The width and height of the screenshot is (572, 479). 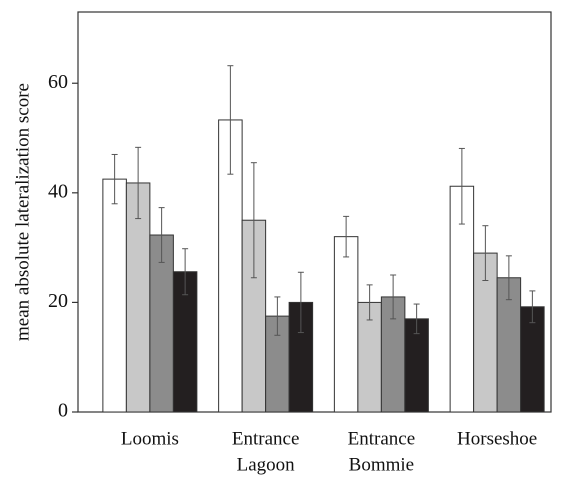 What do you see at coordinates (58, 191) in the screenshot?
I see `y-tick-label: 40` at bounding box center [58, 191].